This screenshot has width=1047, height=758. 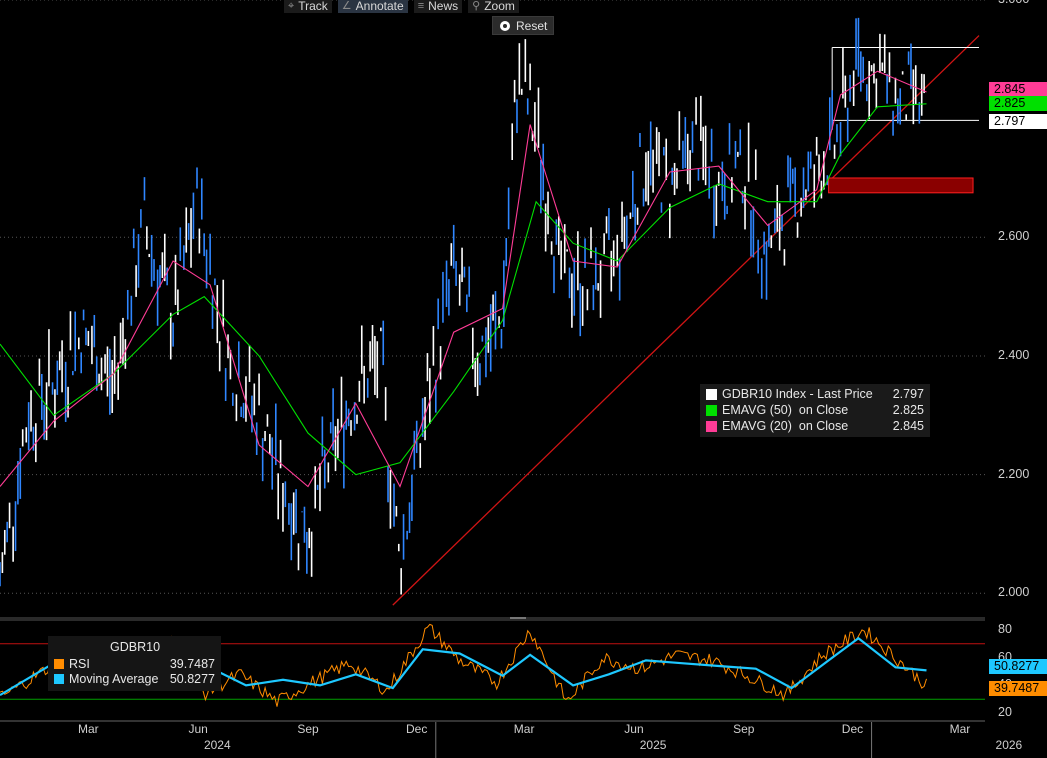 I want to click on track-button: ⌖ Track, so click(x=308, y=6).